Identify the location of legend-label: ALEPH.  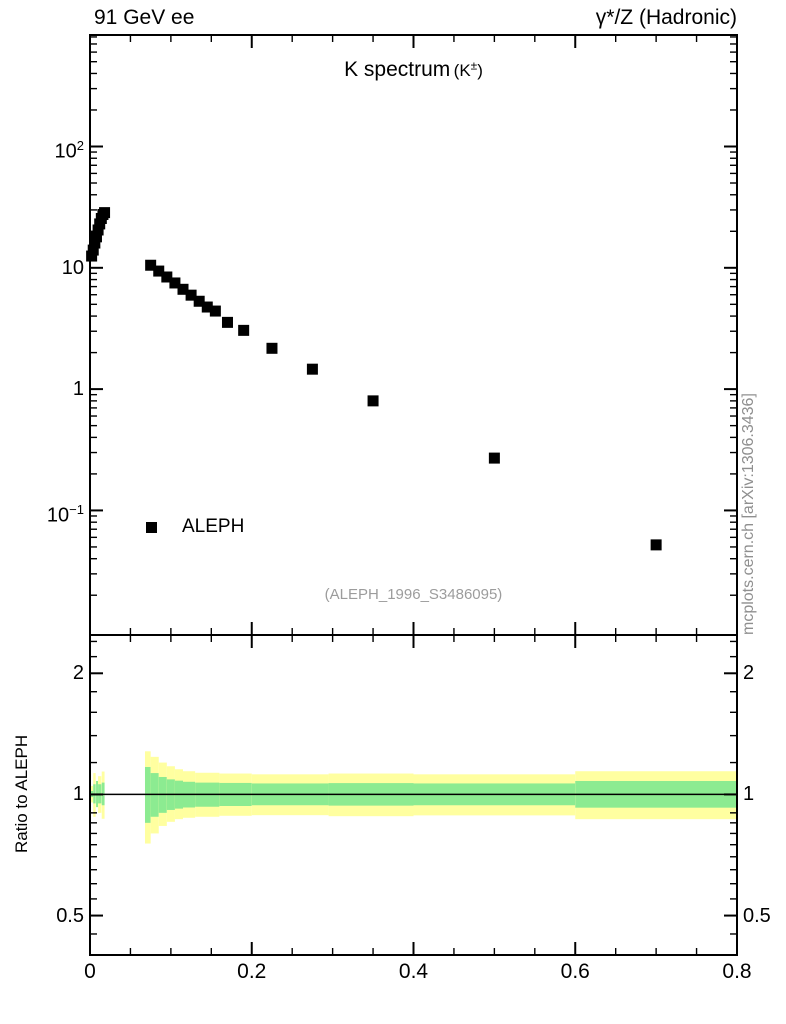
(213, 526).